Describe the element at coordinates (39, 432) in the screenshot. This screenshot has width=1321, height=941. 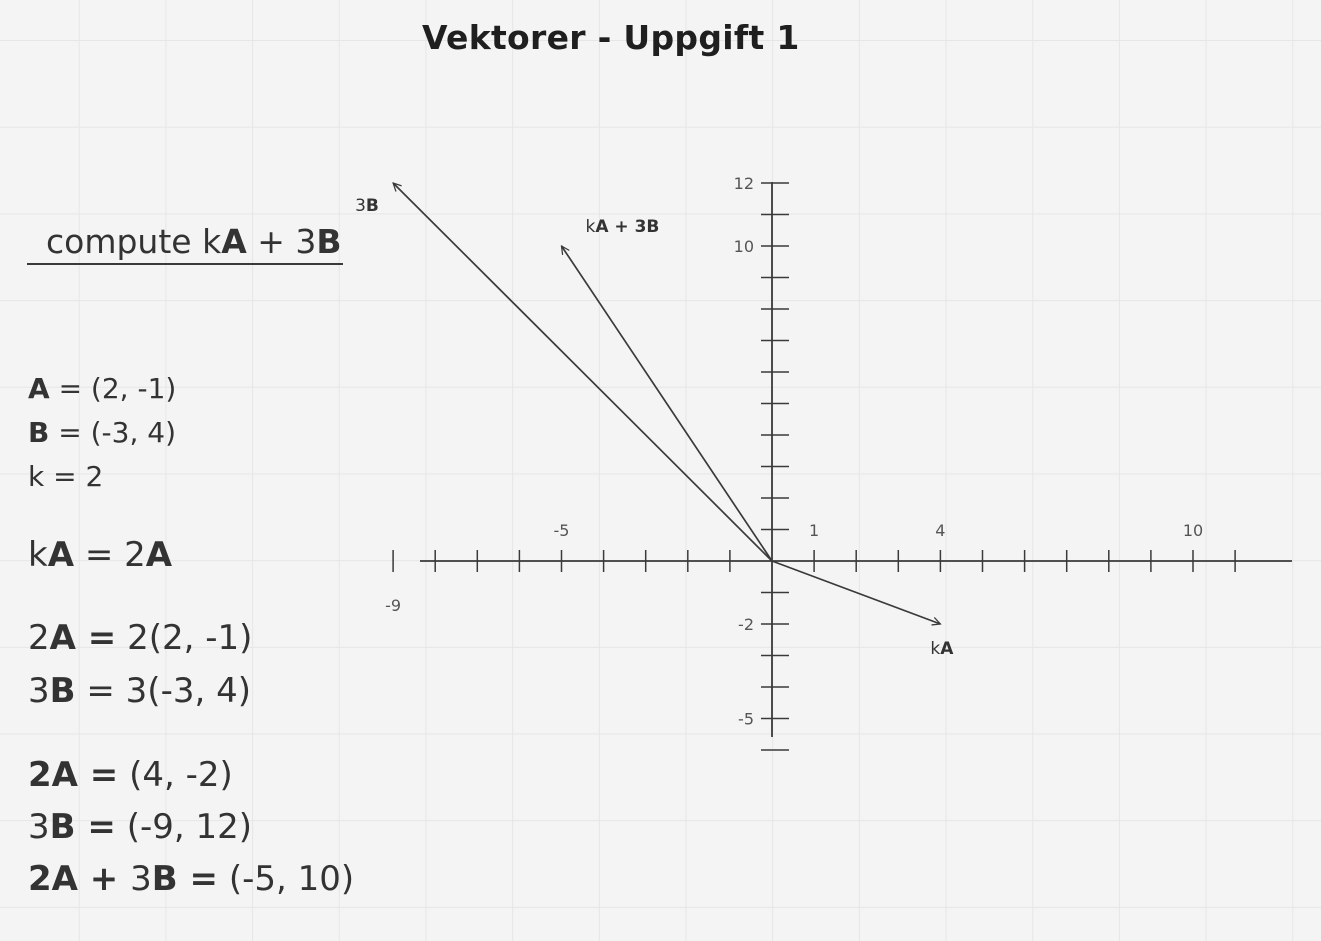
I see `given-b-symbol: B` at that location.